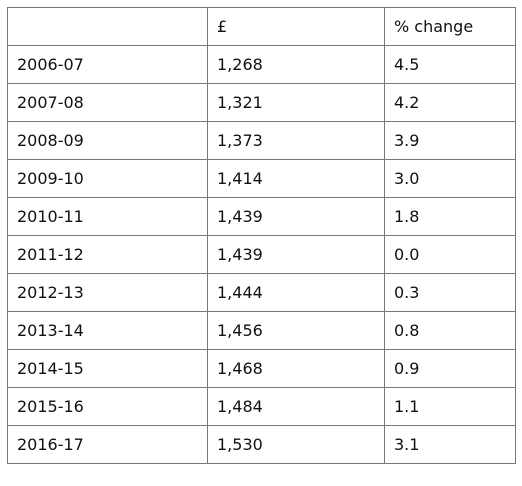 Image resolution: width=522 pixels, height=486 pixels. I want to click on table-row: 2015-16 1,484 1.1, so click(261, 406).